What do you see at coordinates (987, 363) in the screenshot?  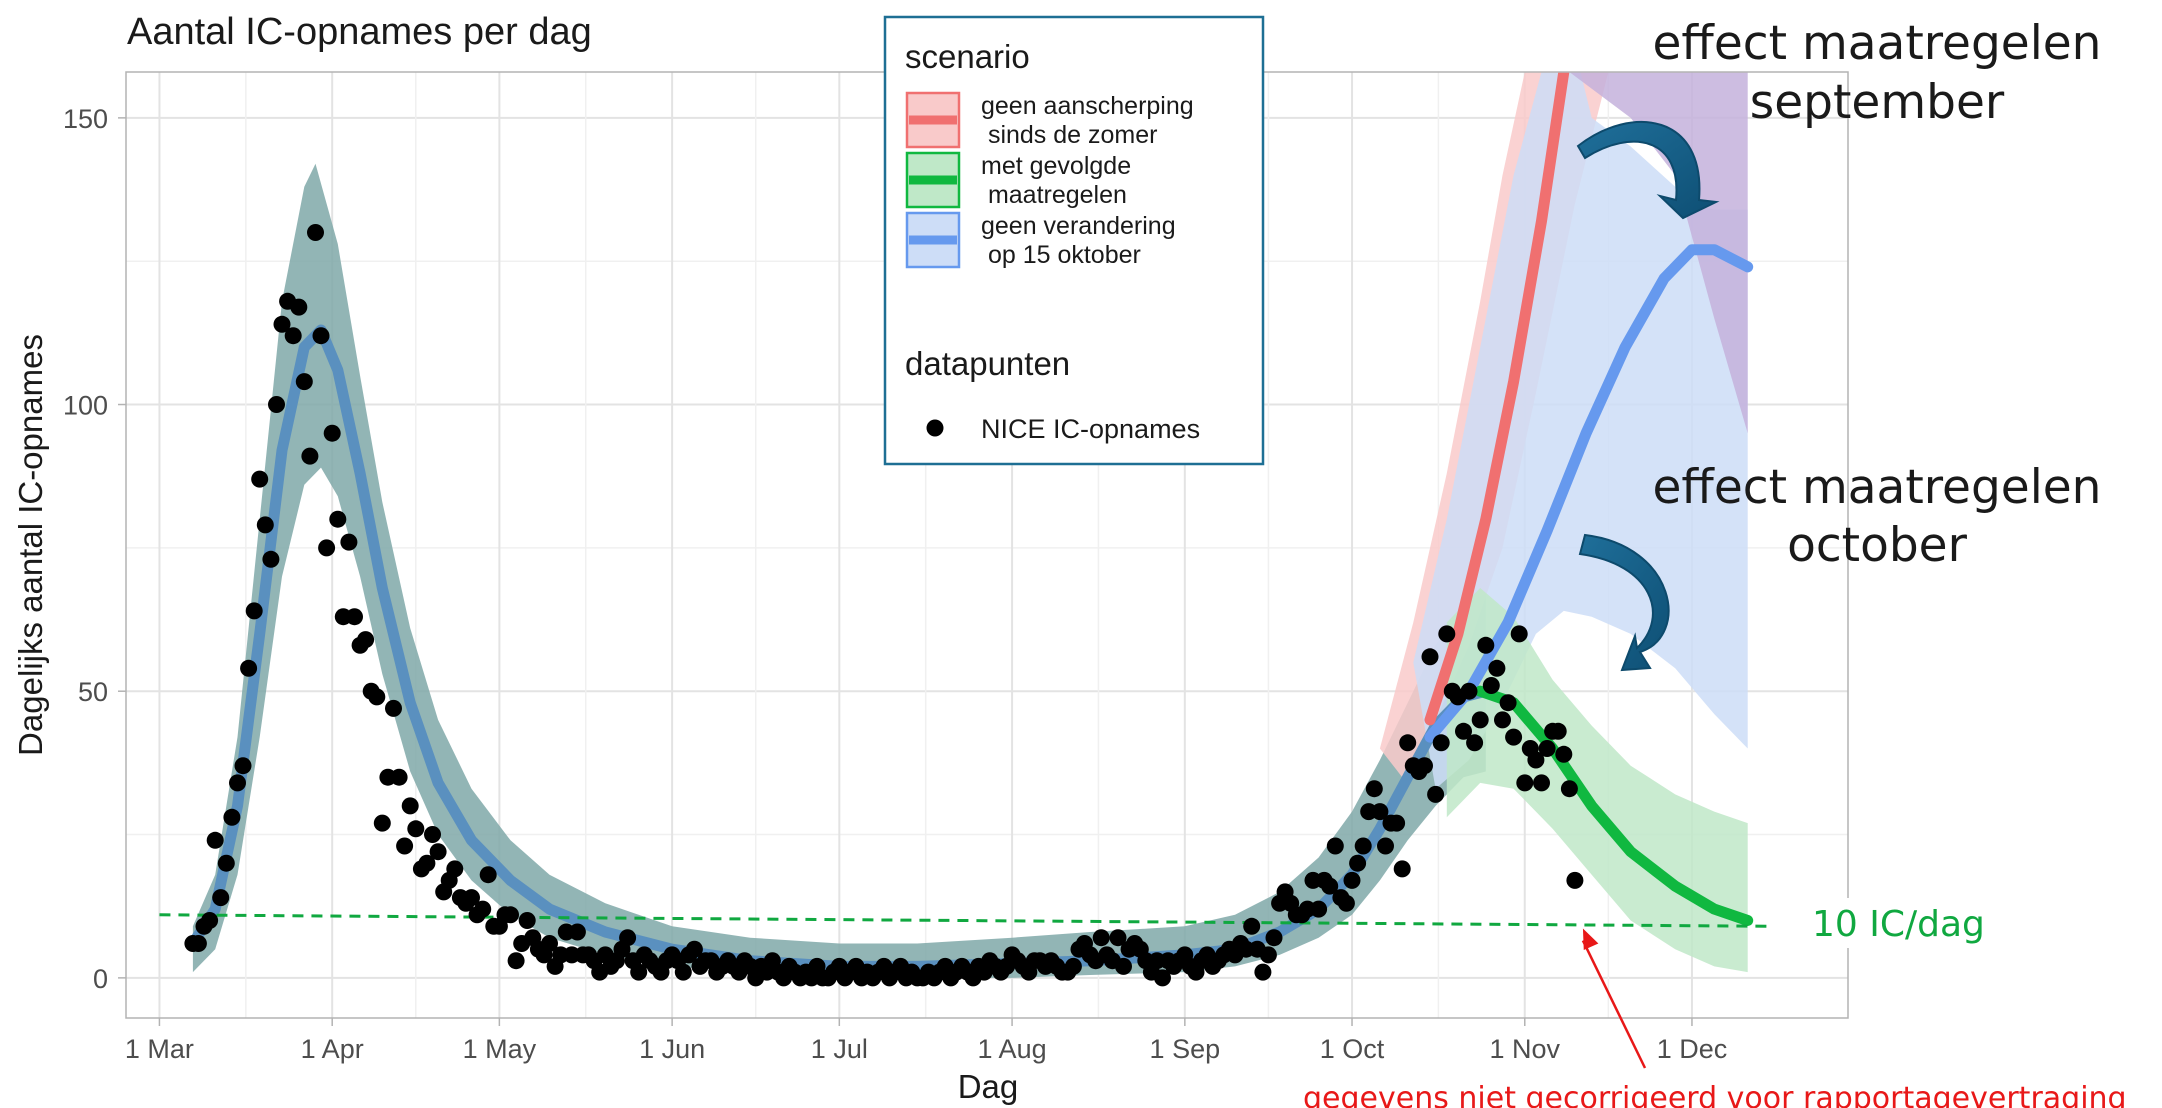 I see `legend-points-title: datapunten` at bounding box center [987, 363].